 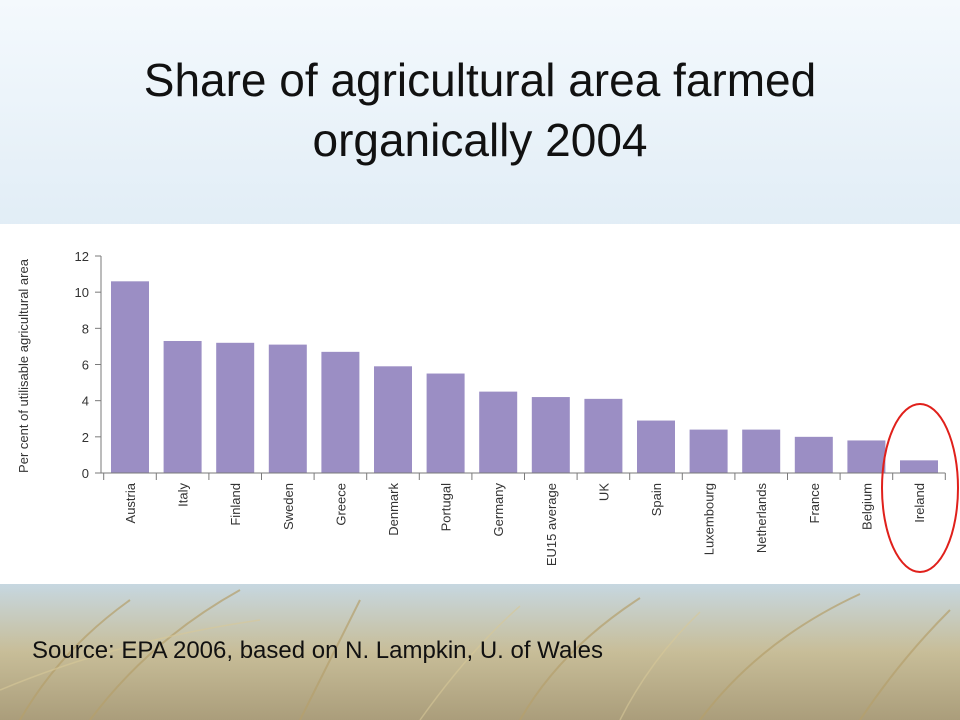 What do you see at coordinates (82, 256) in the screenshot?
I see `y-tick-label: 12` at bounding box center [82, 256].